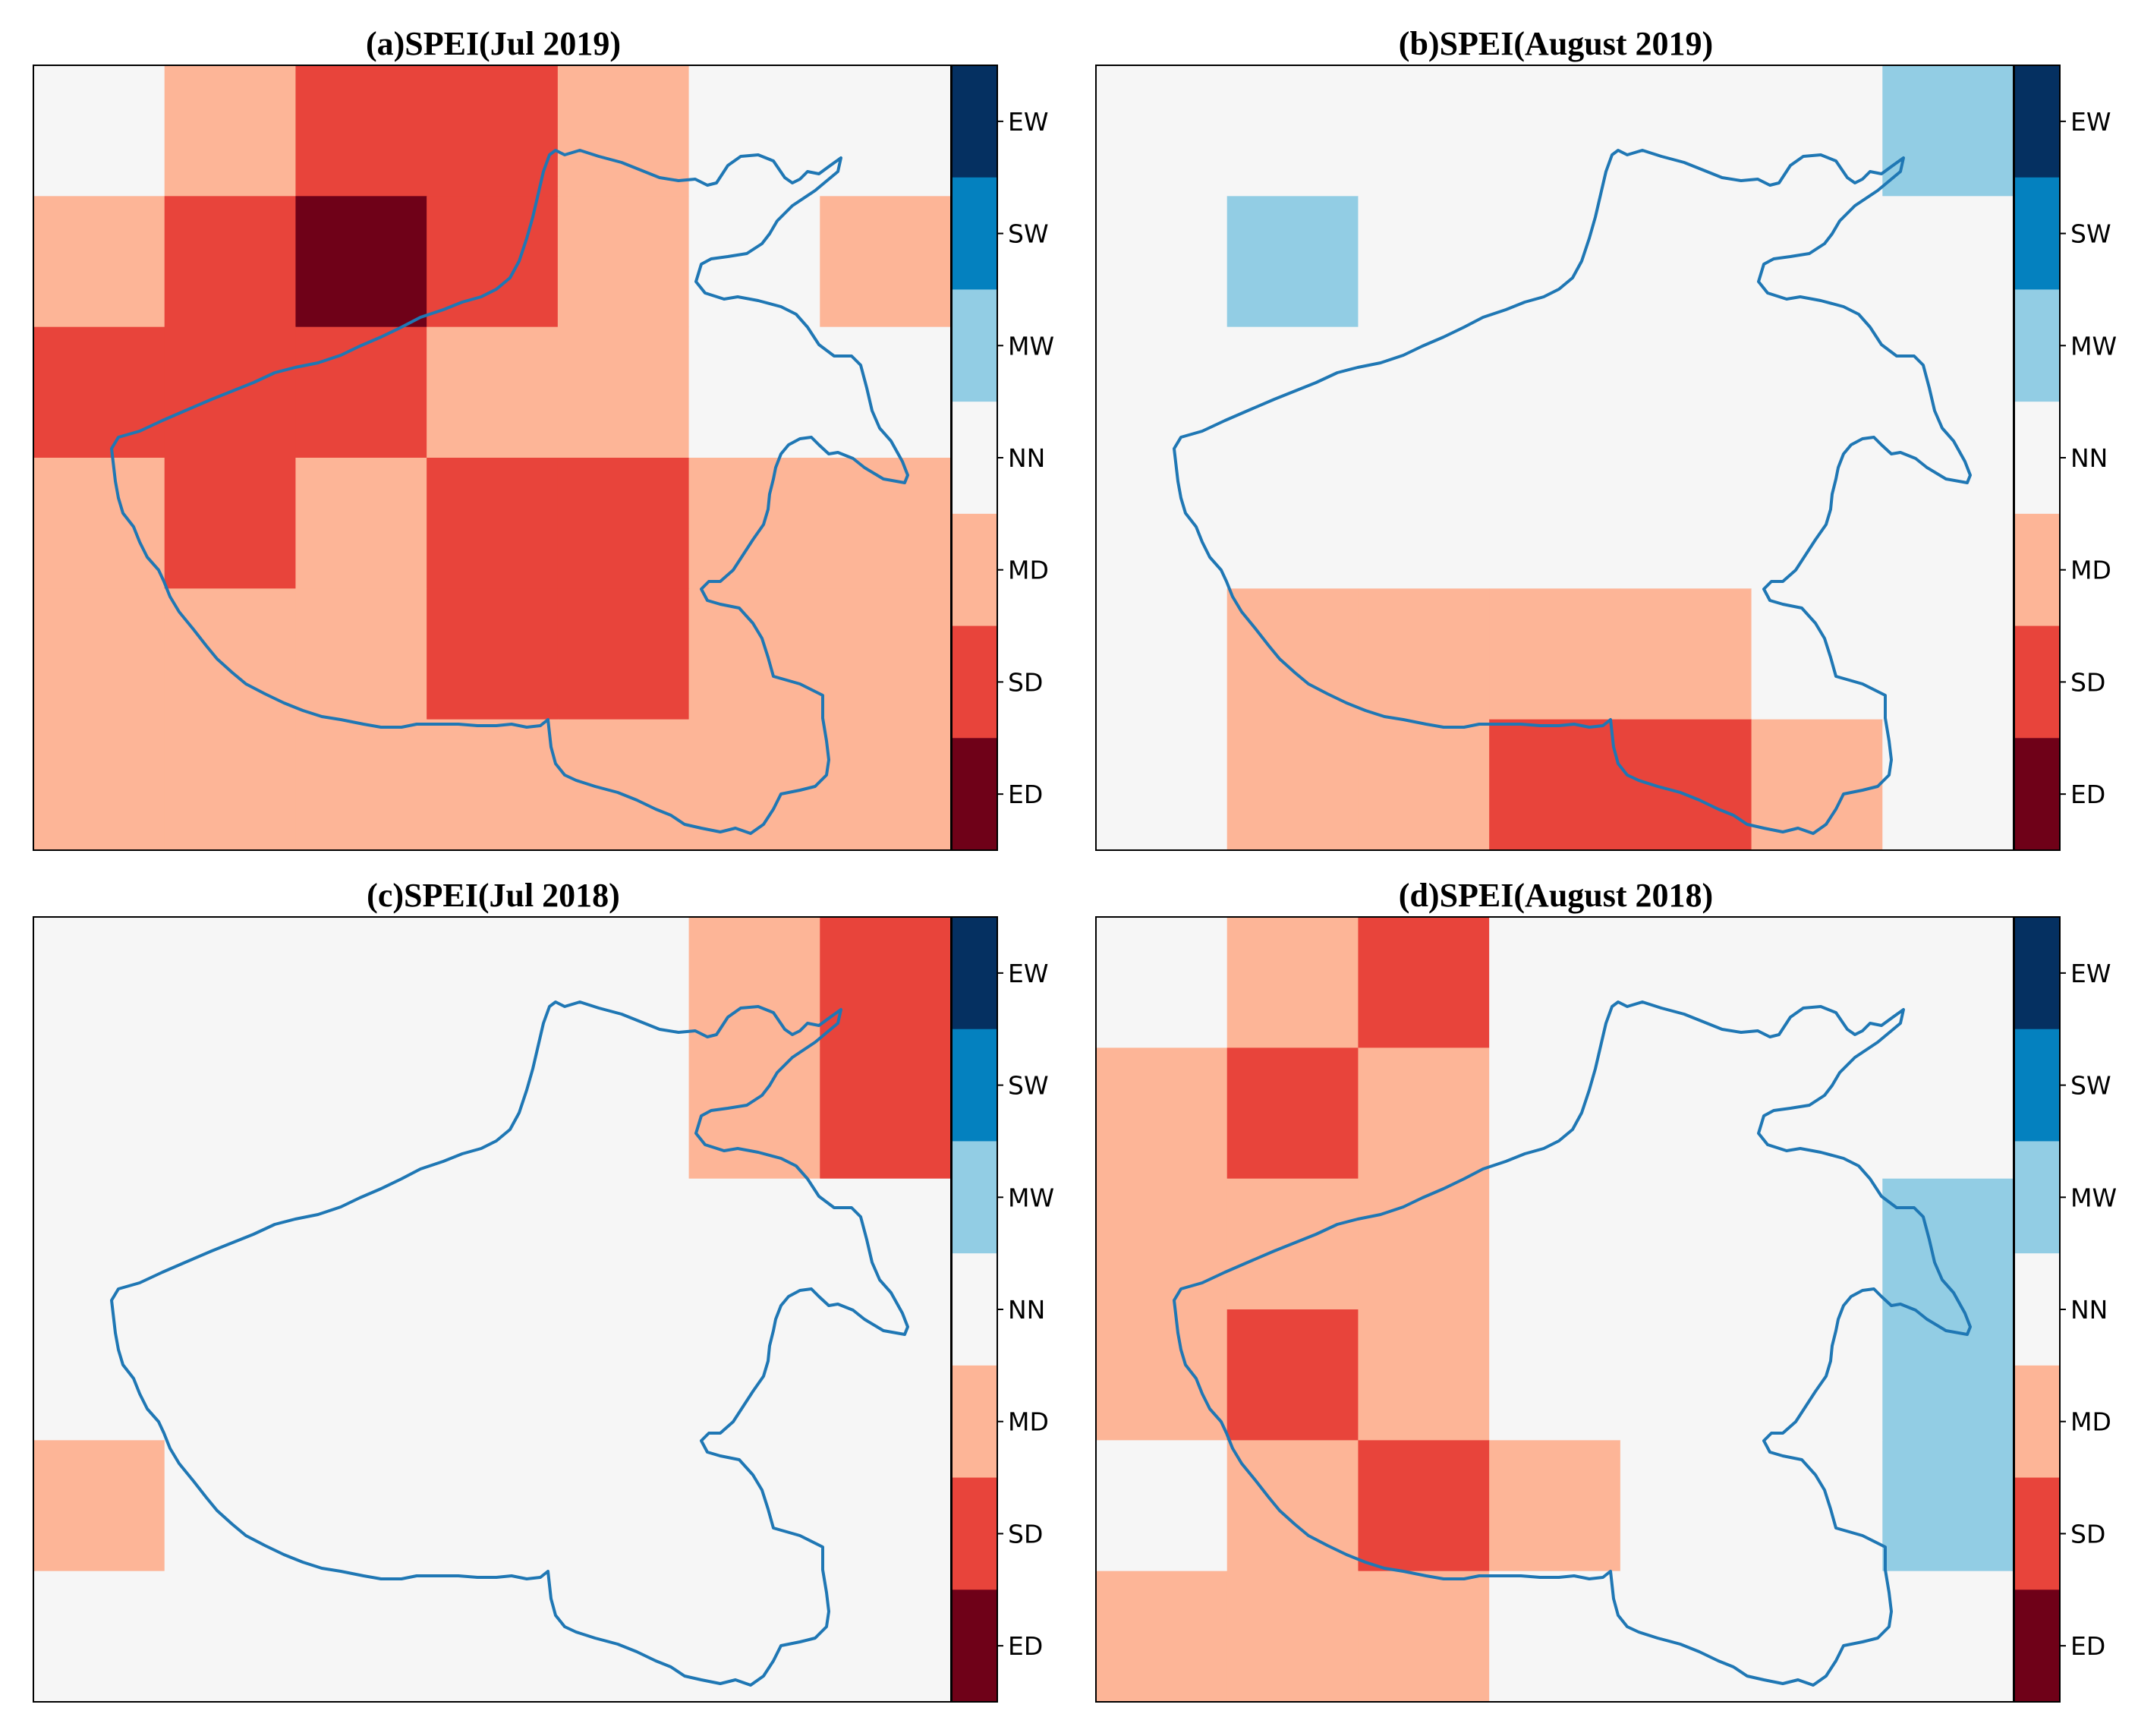 The width and height of the screenshot is (2138, 1736). I want to click on panel-b-cell-r3-c0, so click(1162, 523).